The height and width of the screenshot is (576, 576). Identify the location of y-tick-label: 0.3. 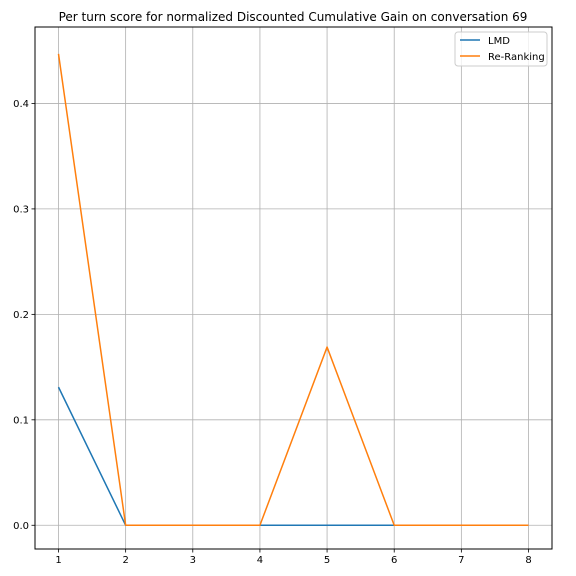
(21, 209).